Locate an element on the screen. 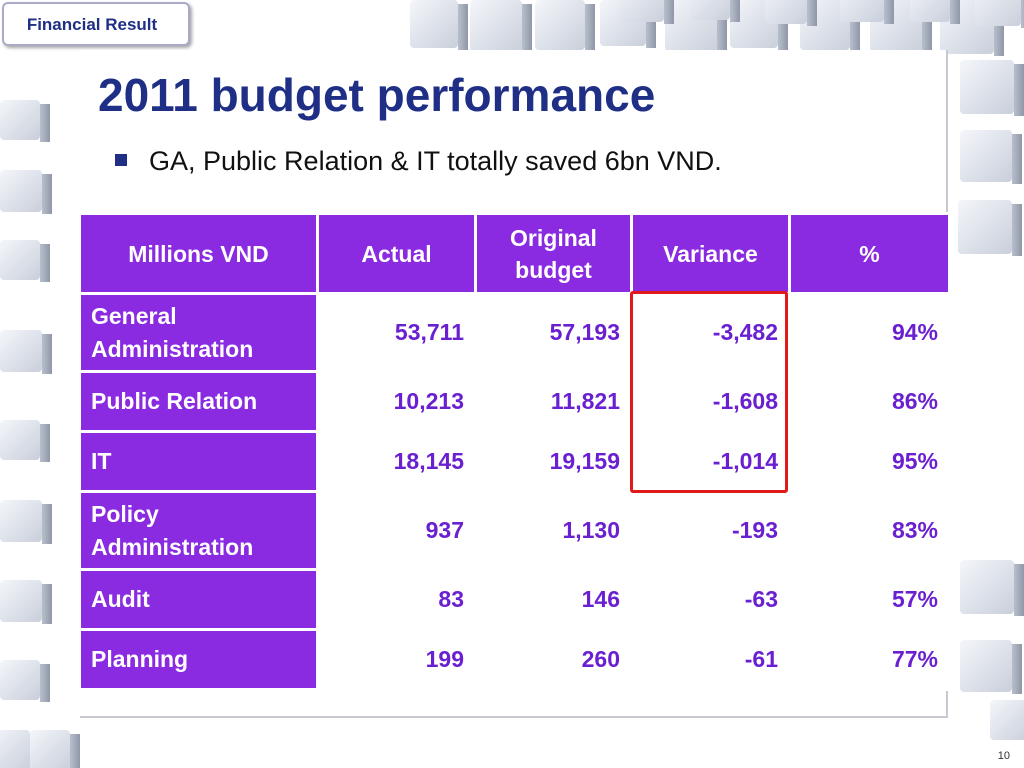 The height and width of the screenshot is (768, 1024). header-millions-vnd: Millions VND is located at coordinates (198, 253).